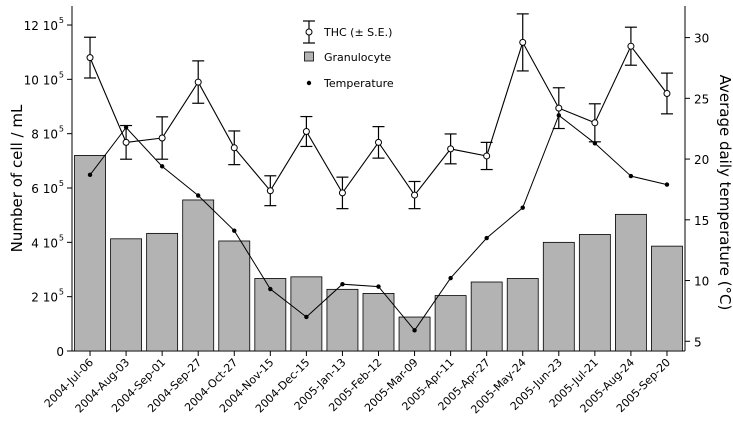 The height and width of the screenshot is (423, 733). What do you see at coordinates (44, 189) in the screenshot?
I see `y-tick-label: 6 10` at bounding box center [44, 189].